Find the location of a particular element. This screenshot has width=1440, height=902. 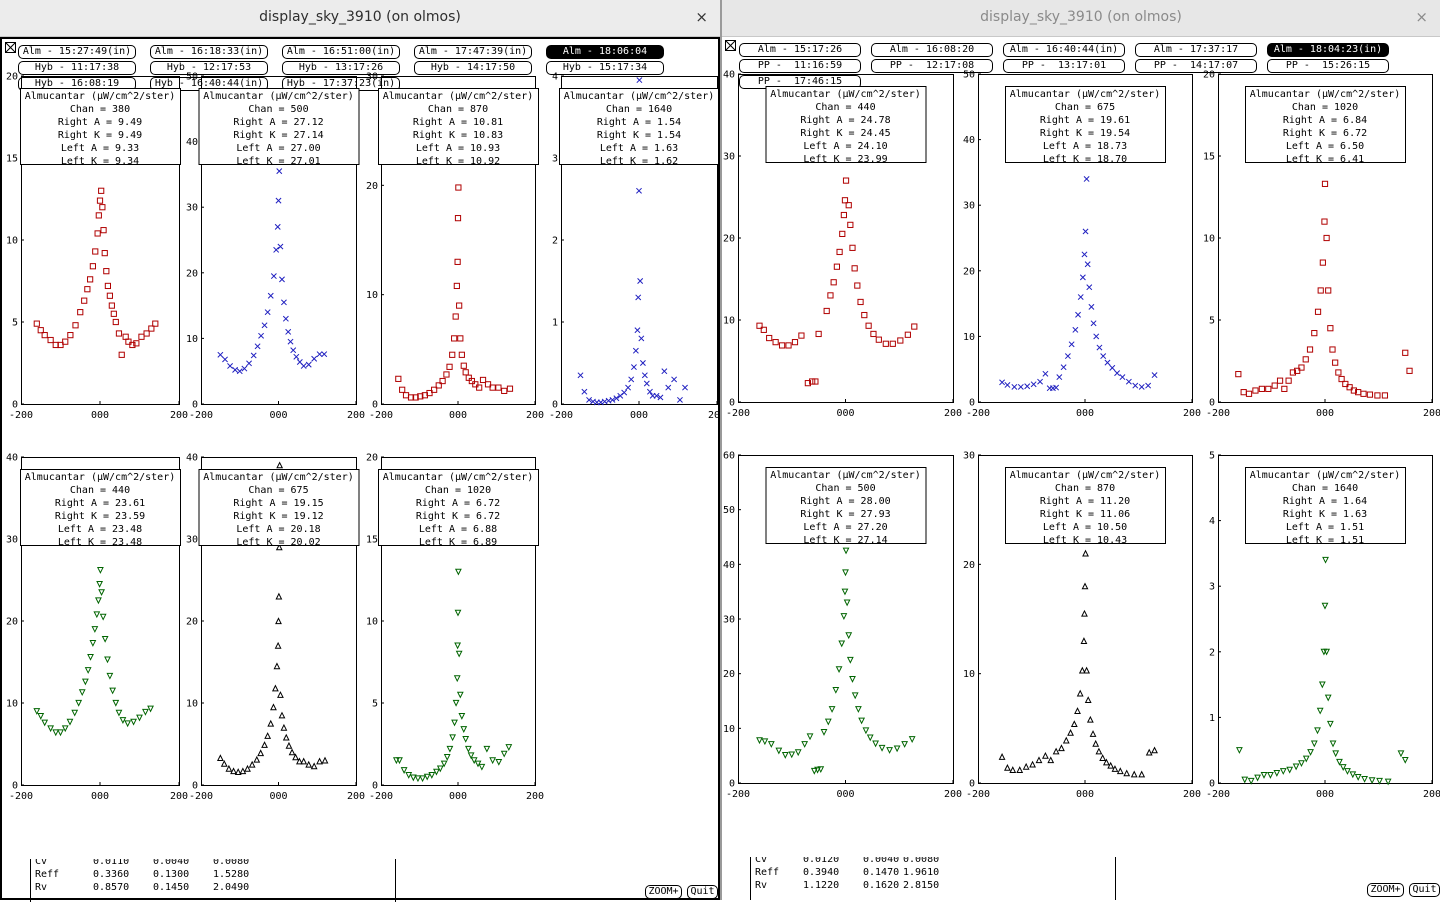

stats-cell: Rv is located at coordinates (41, 887).